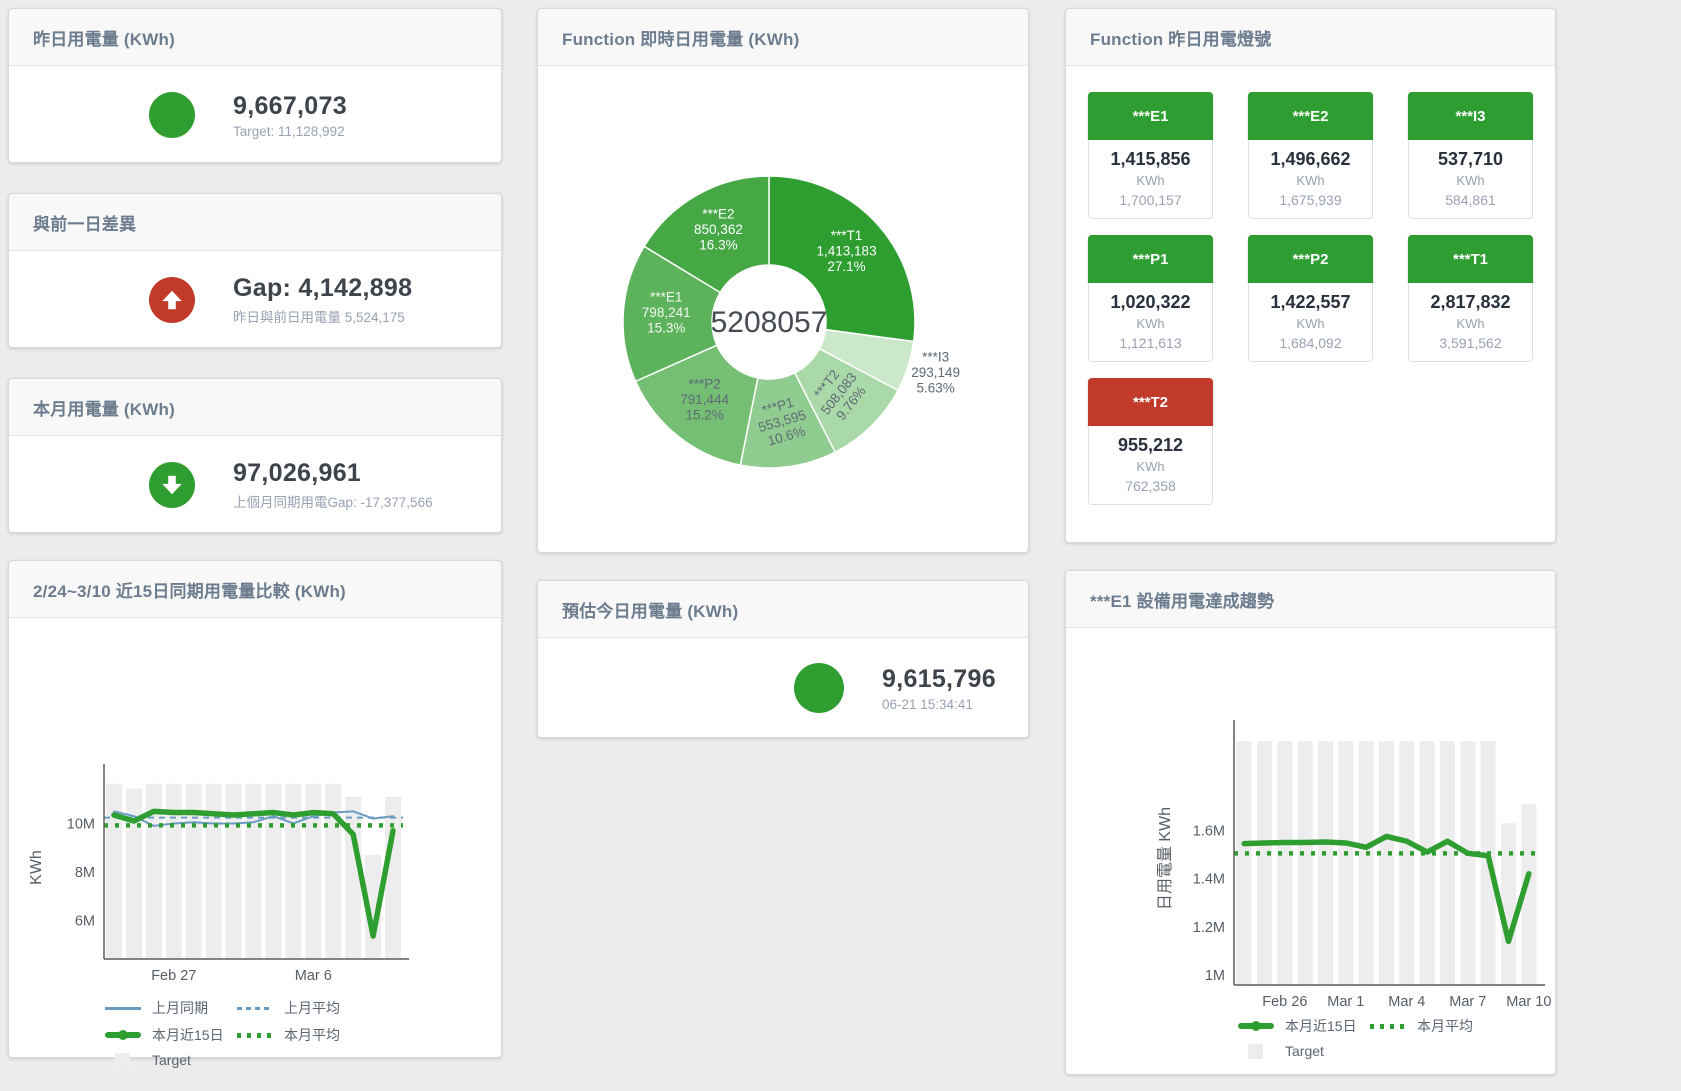  I want to click on light-tile-T1: ***T1 2,817,832 KWh 3,591,562, so click(1470, 298).